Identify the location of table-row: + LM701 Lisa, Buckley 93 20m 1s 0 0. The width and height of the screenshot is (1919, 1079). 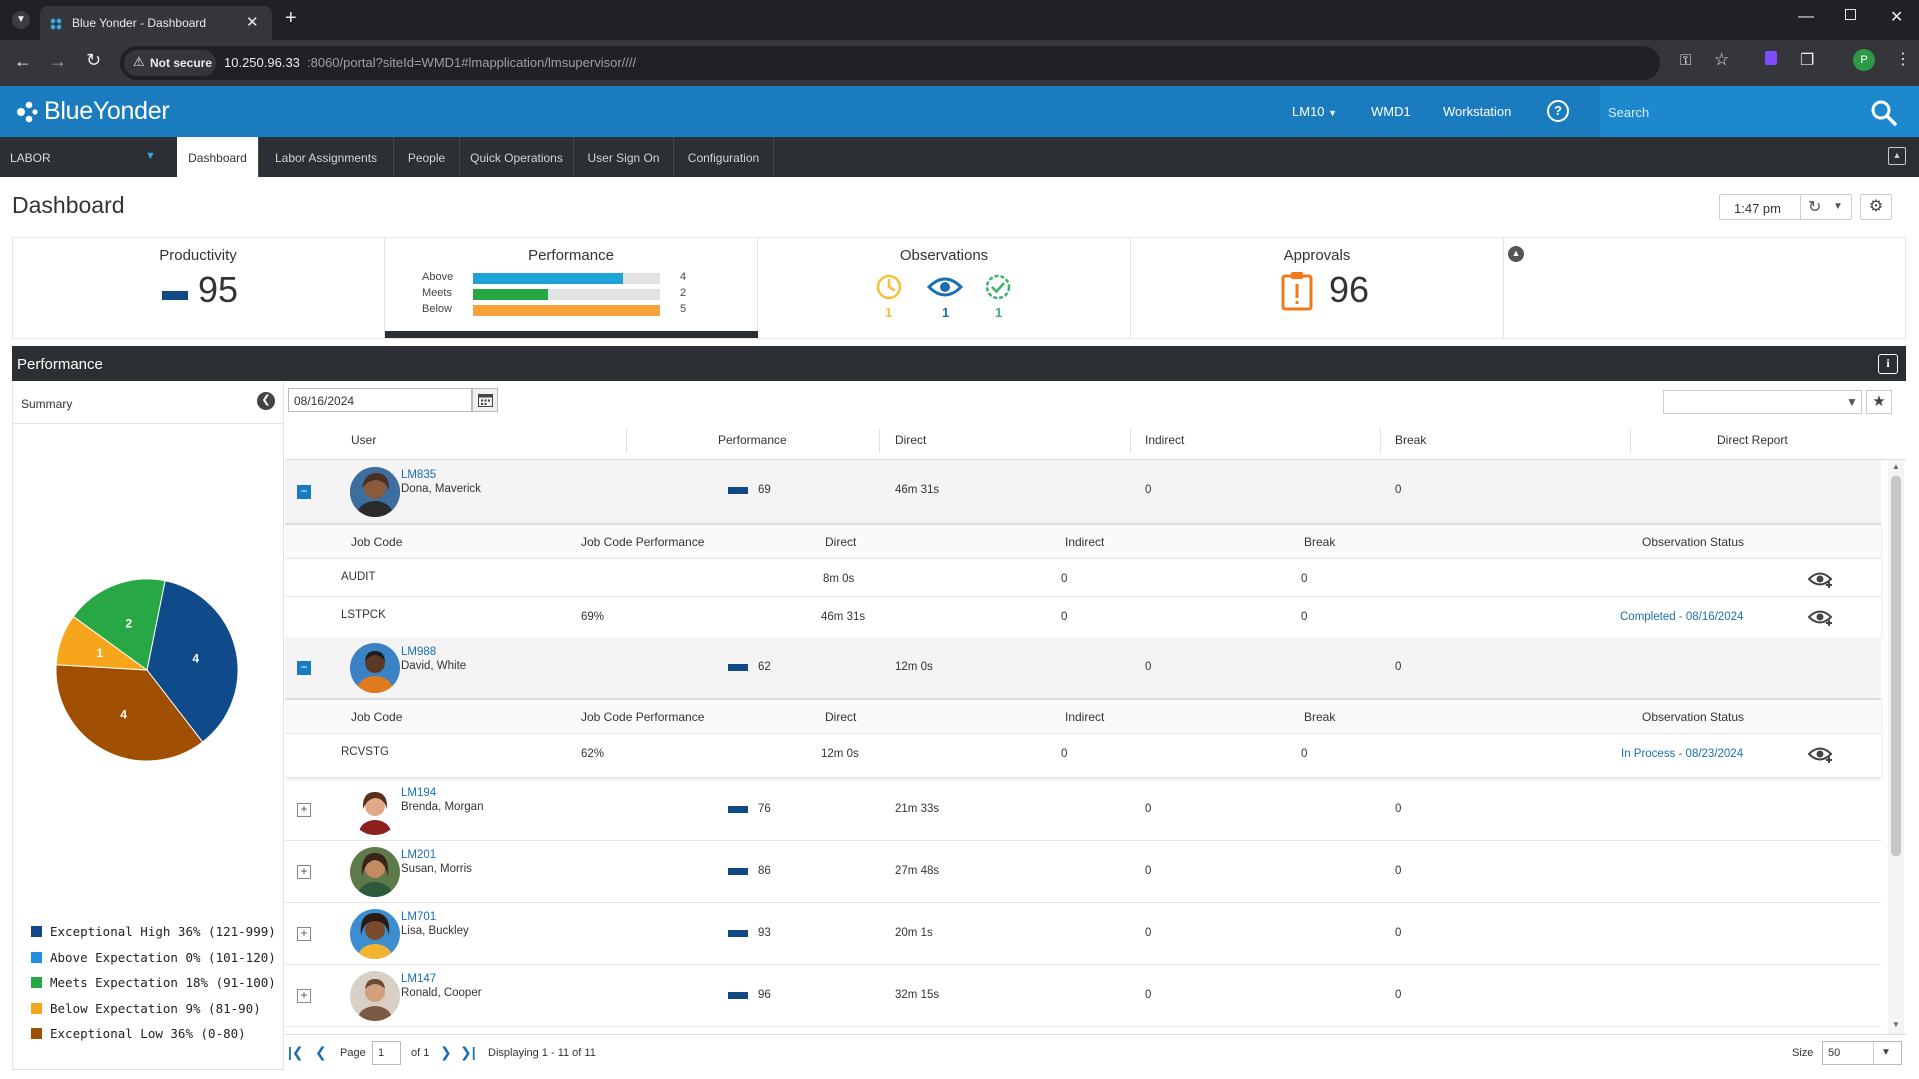
(1083, 934).